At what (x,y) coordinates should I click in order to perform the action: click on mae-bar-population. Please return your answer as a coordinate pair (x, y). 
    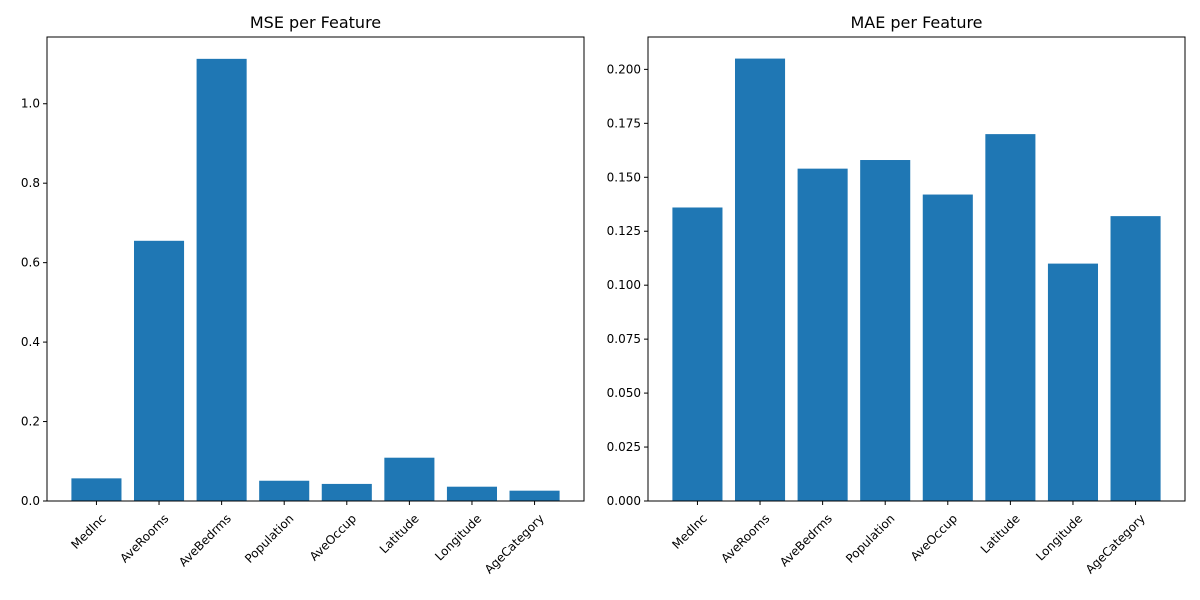
    Looking at the image, I should click on (885, 330).